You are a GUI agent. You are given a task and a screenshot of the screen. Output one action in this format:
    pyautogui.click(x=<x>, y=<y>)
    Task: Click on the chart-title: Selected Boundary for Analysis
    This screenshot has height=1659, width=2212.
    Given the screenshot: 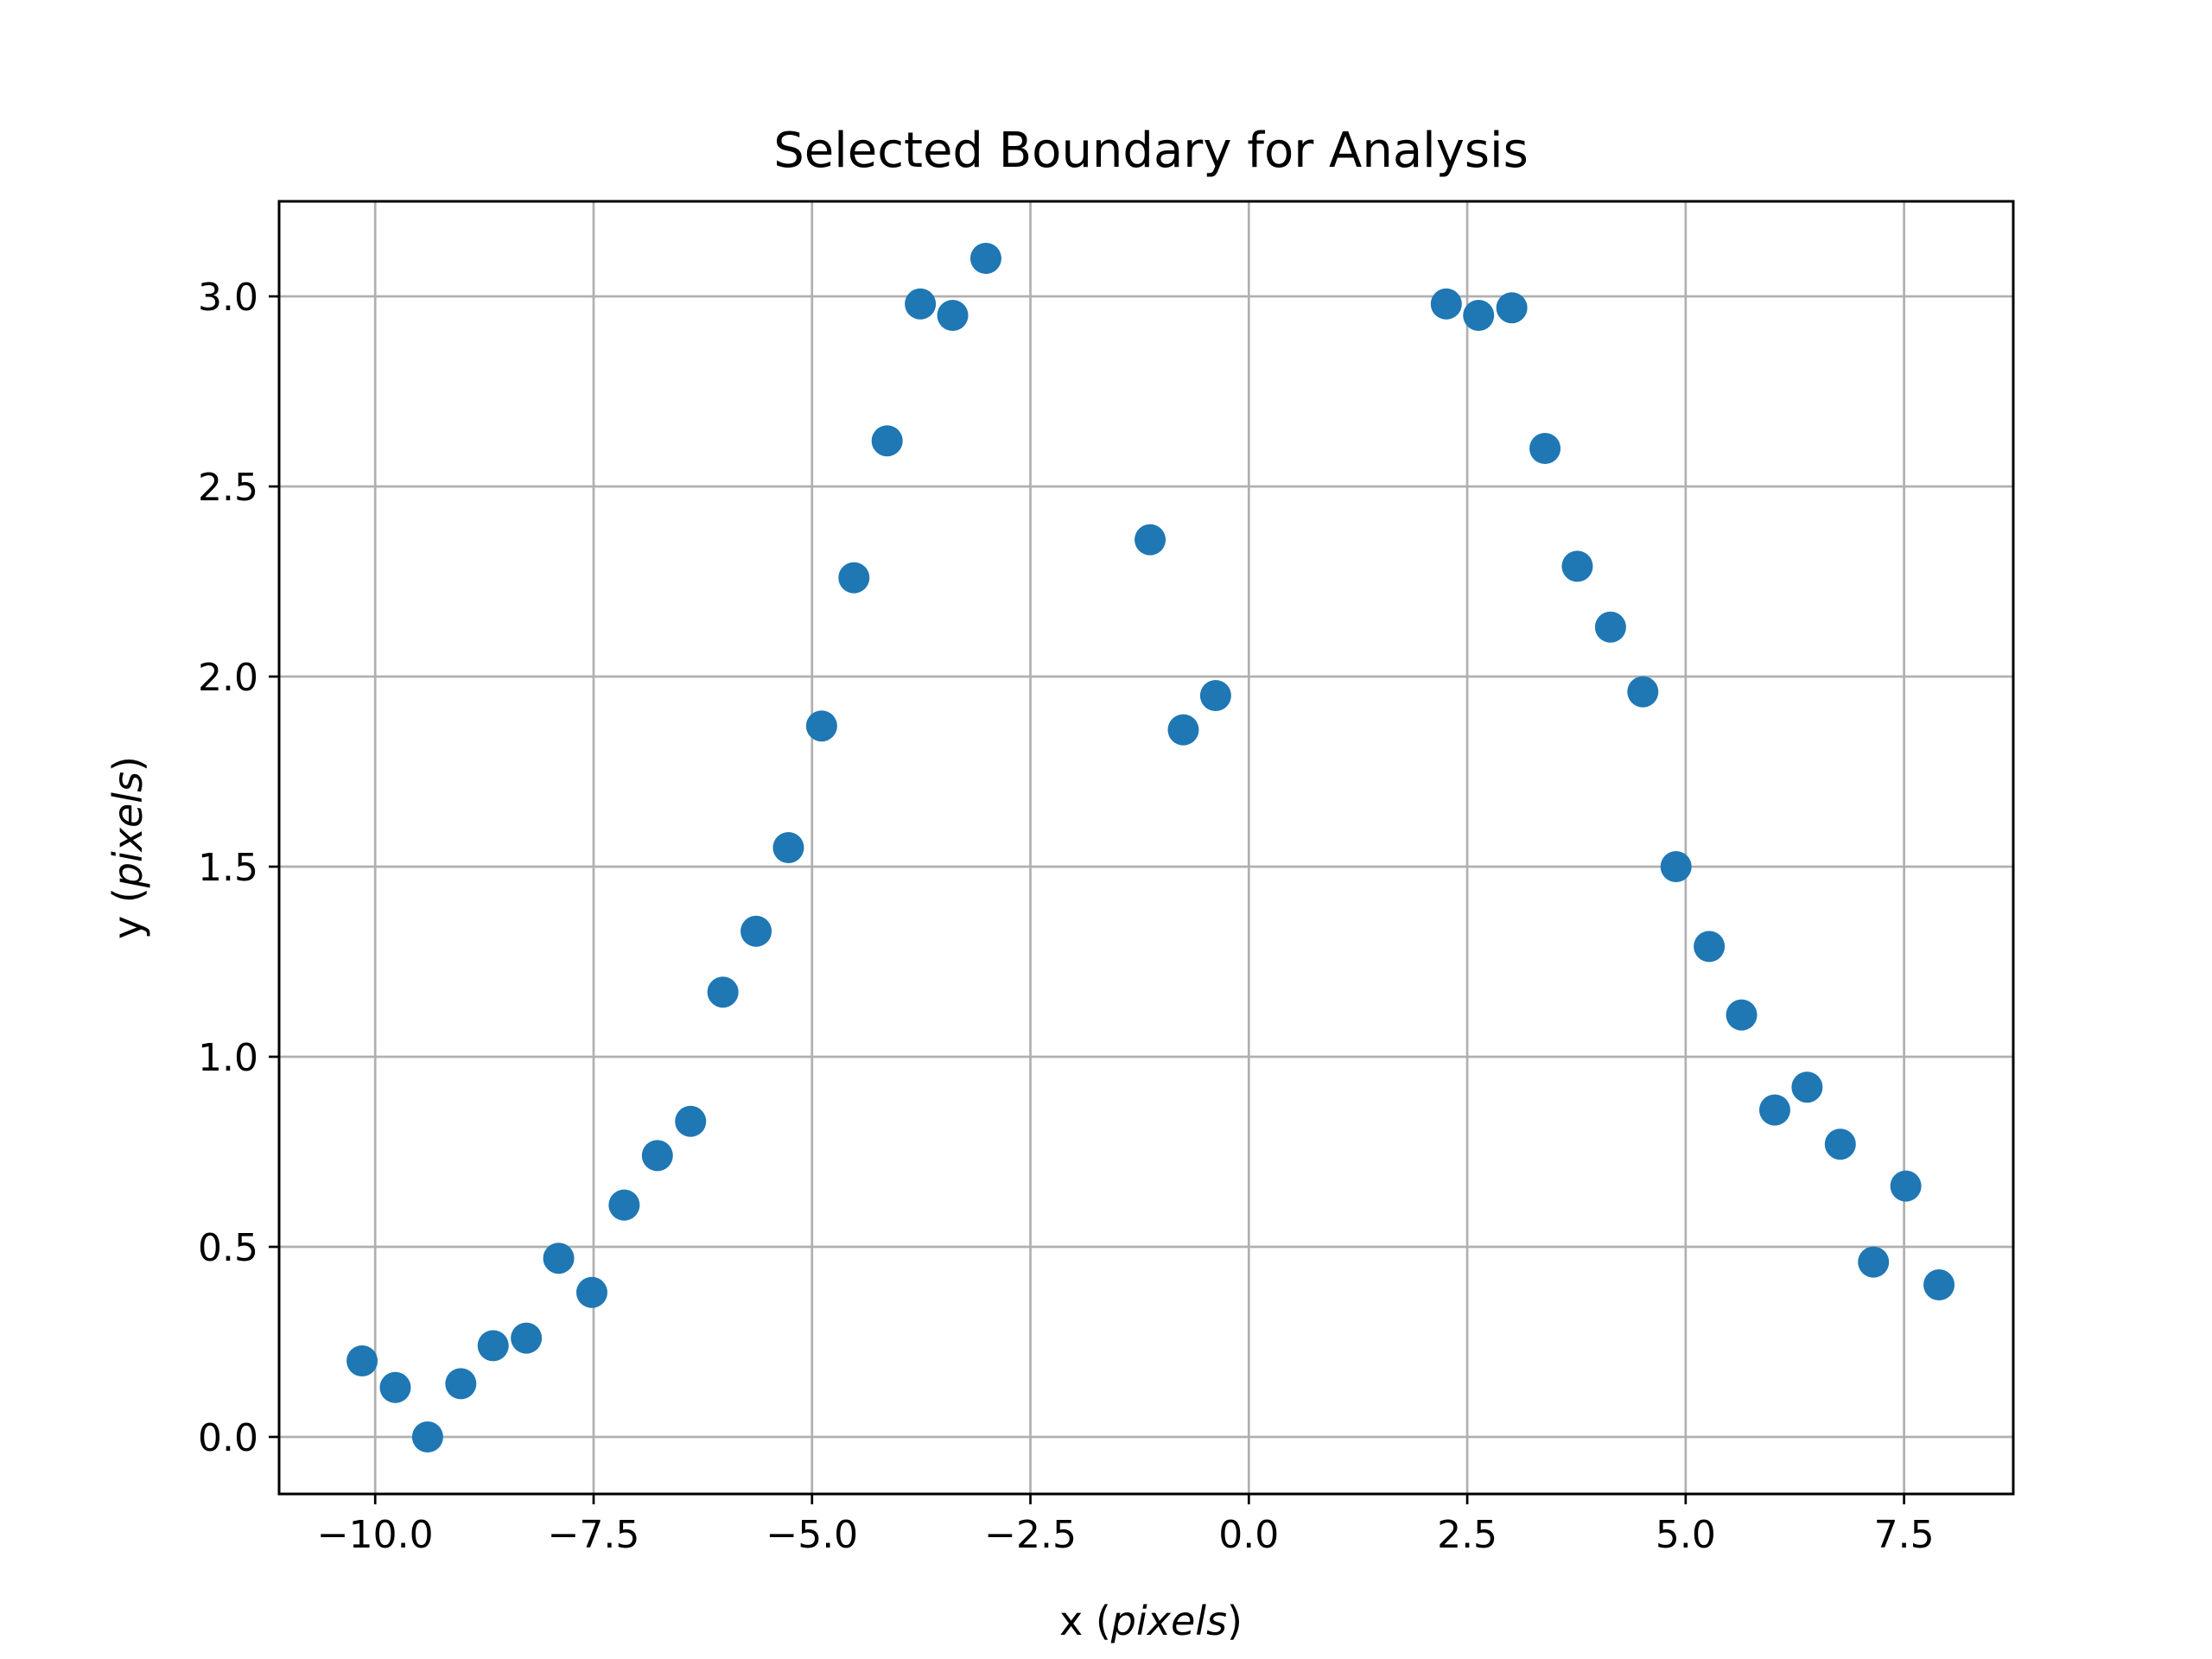 What is the action you would take?
    pyautogui.click(x=1151, y=151)
    